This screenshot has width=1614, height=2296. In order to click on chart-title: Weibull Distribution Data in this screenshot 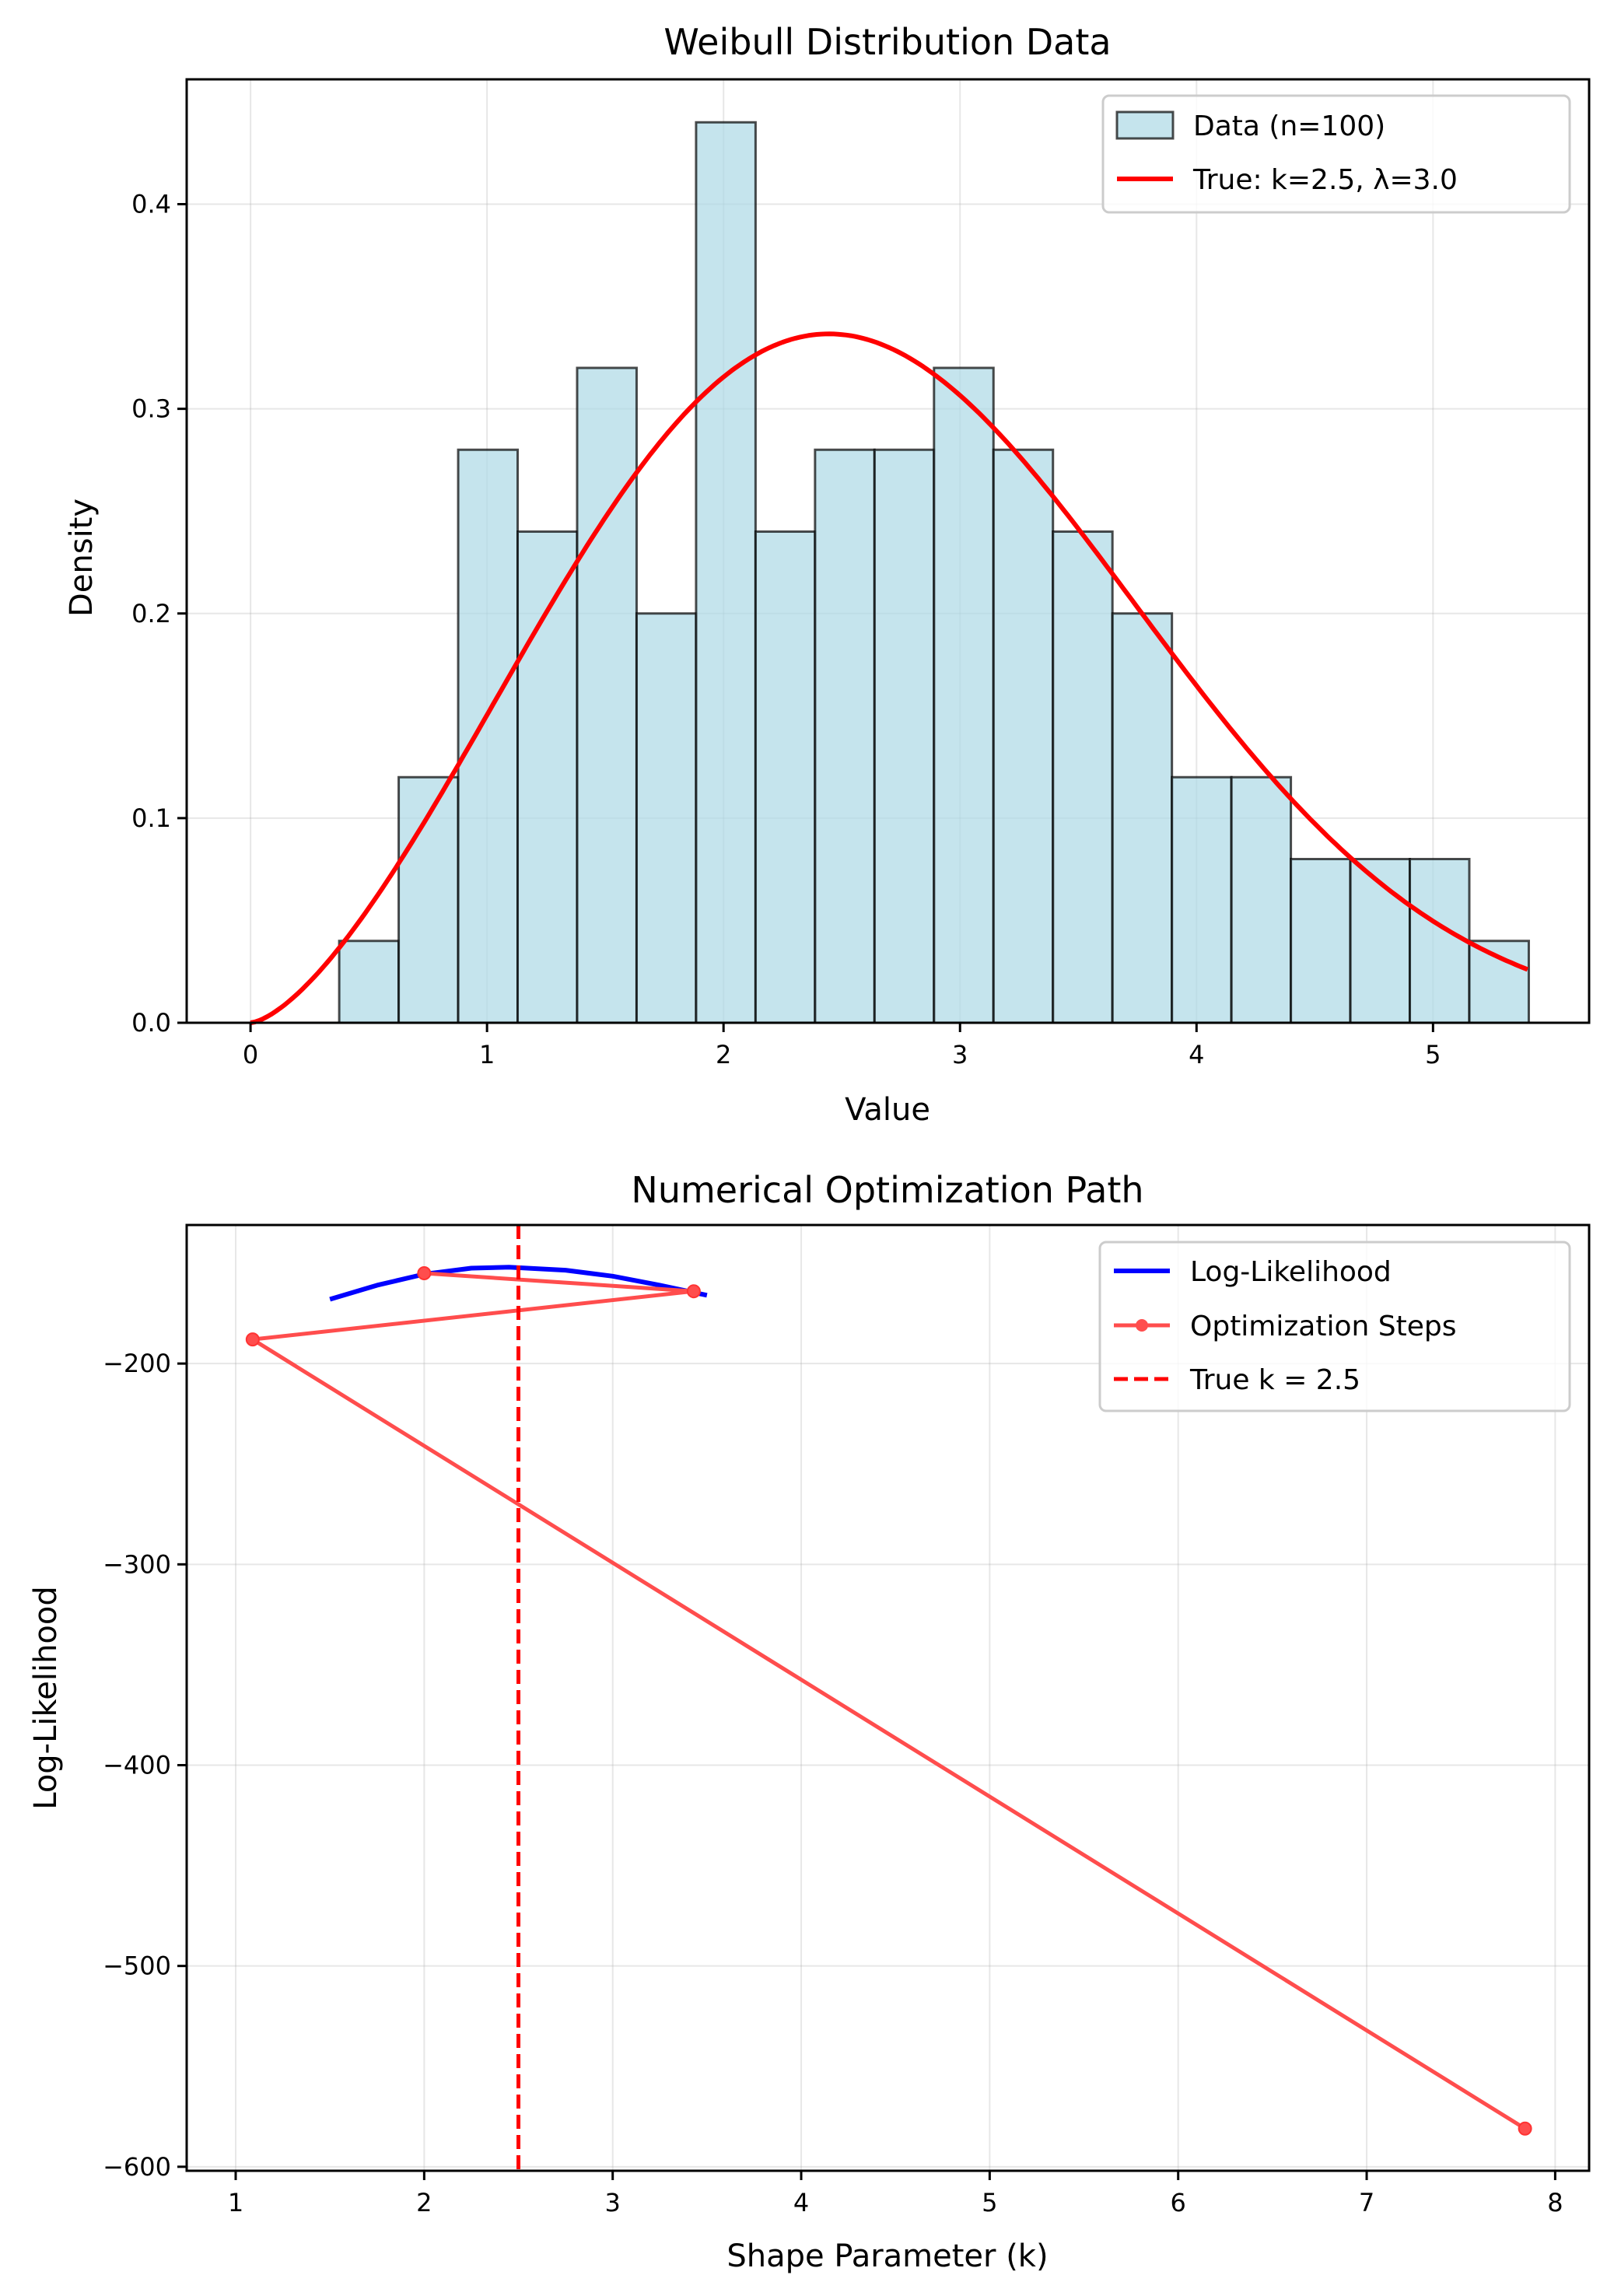, I will do `click(887, 42)`.